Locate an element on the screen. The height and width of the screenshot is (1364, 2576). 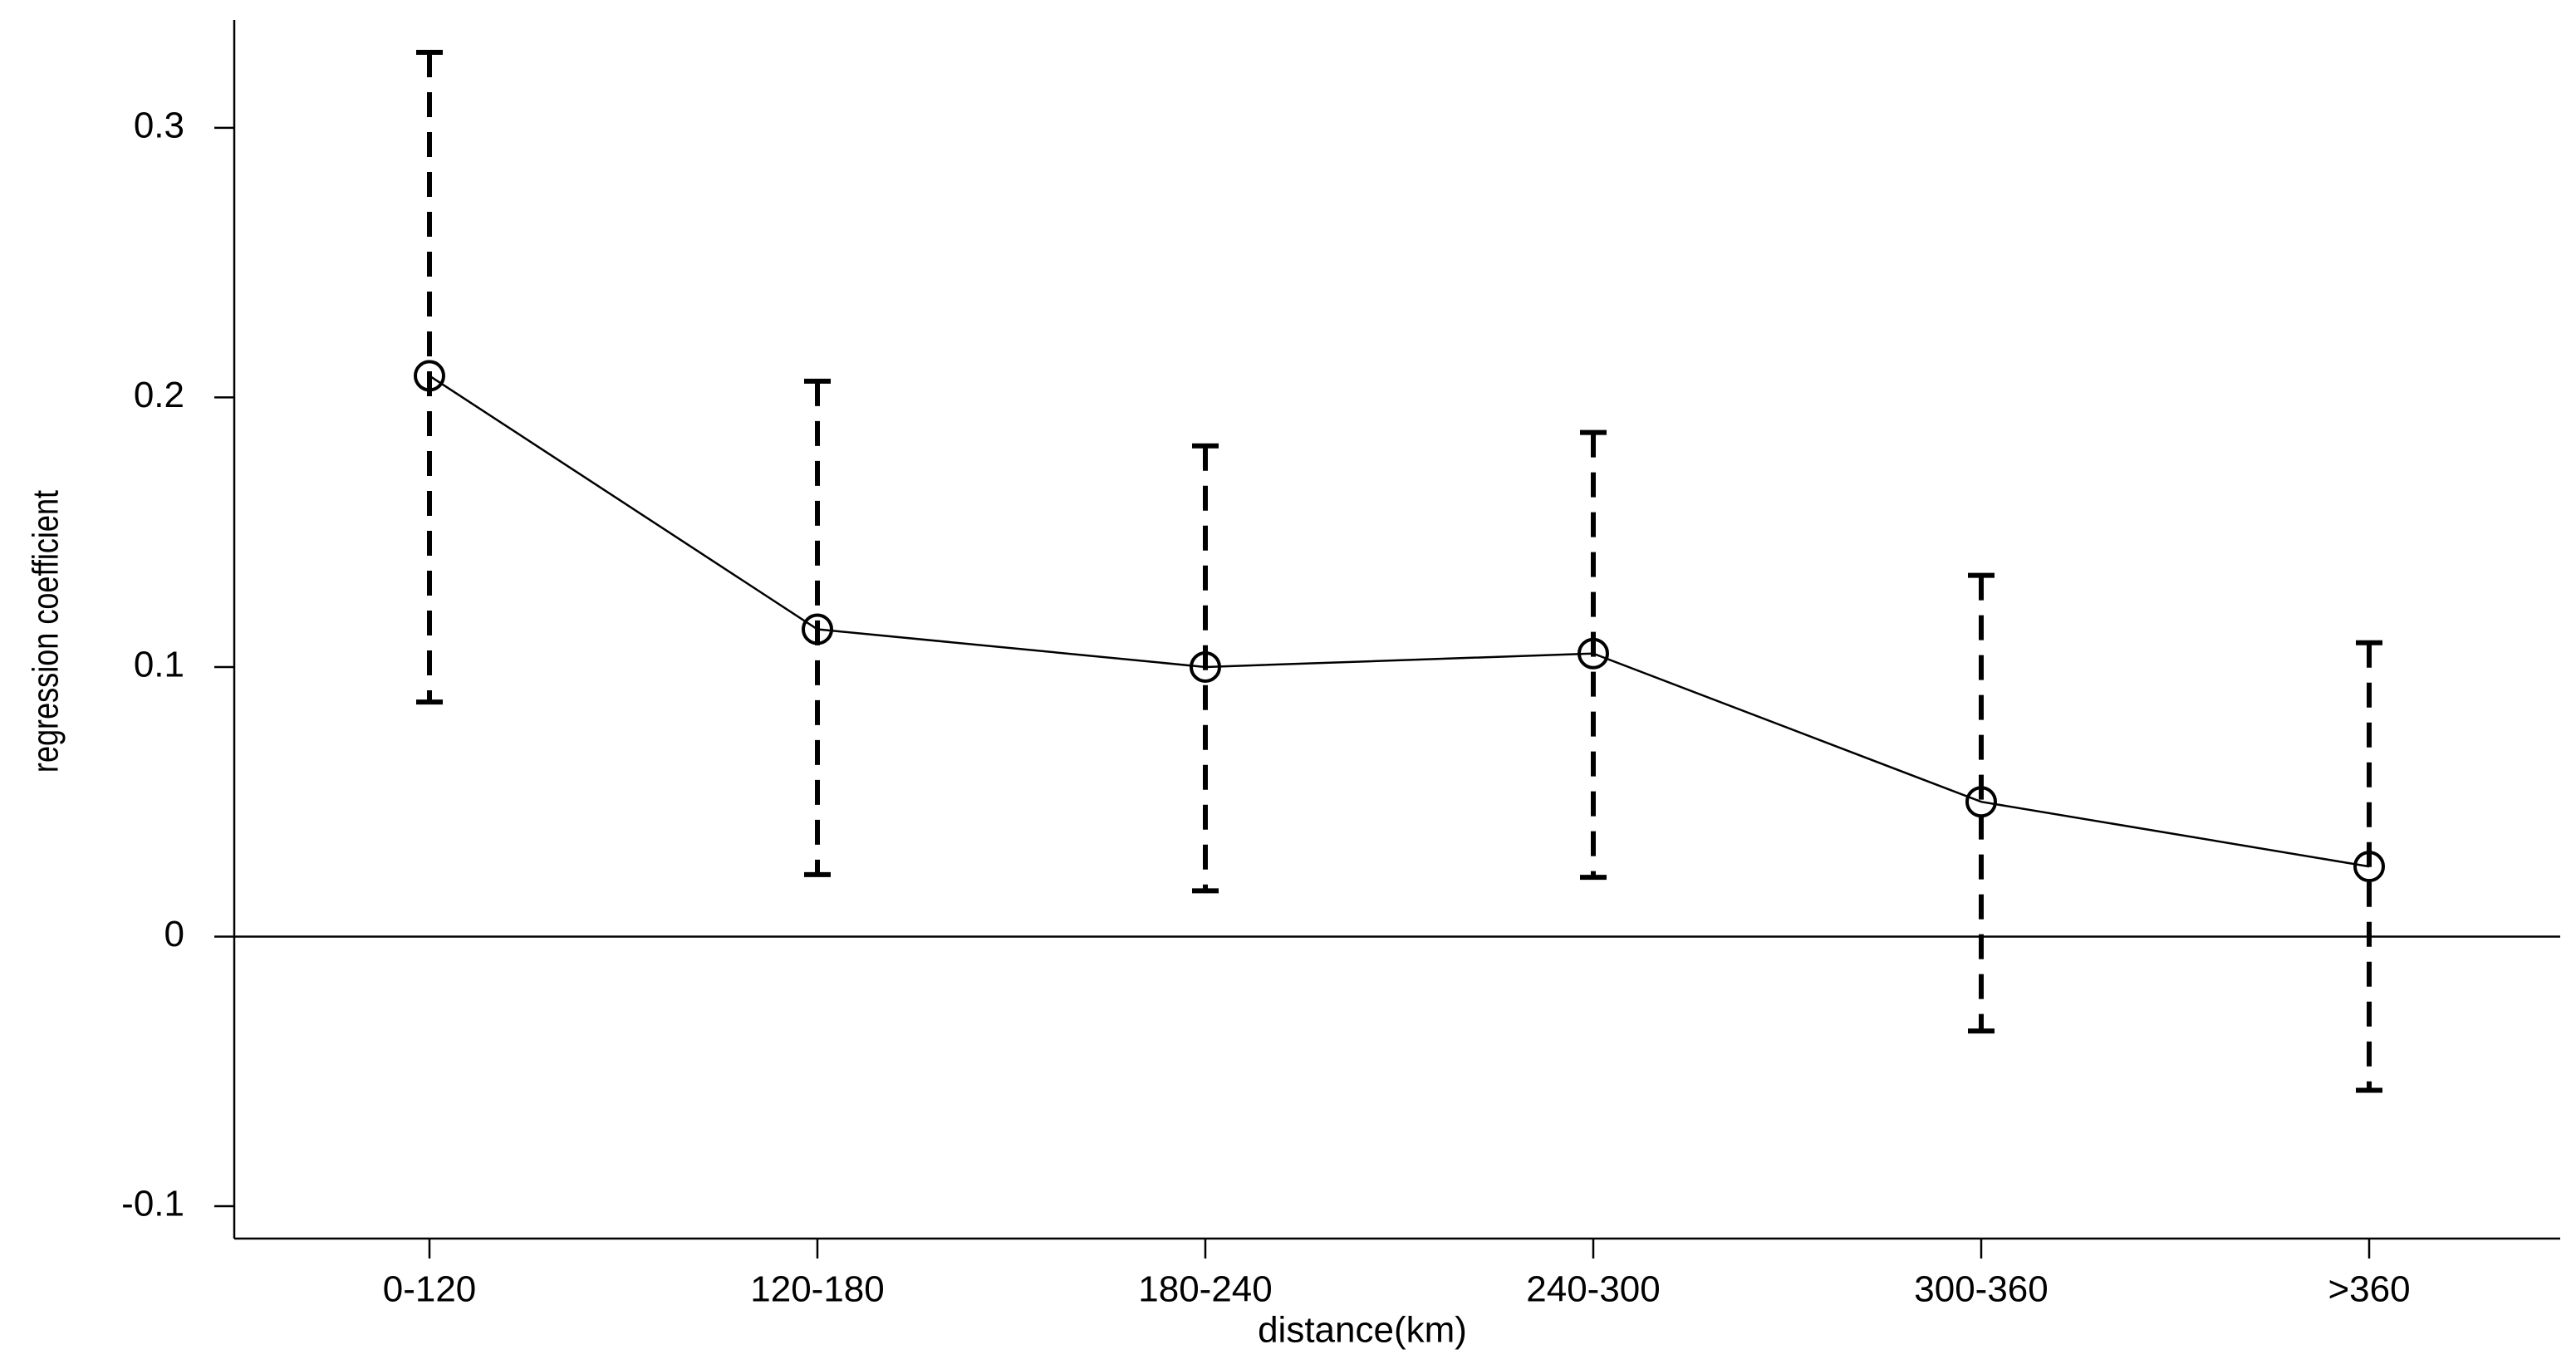
y-axis-title: regression coefficient is located at coordinates (45, 631).